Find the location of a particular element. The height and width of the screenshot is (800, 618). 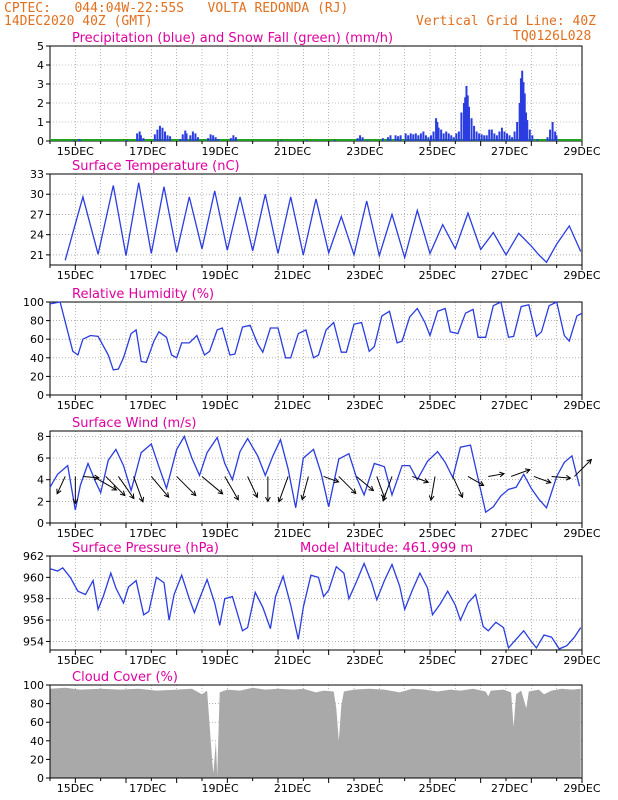

panel-title: Relative Humidity (%) is located at coordinates (143, 294).